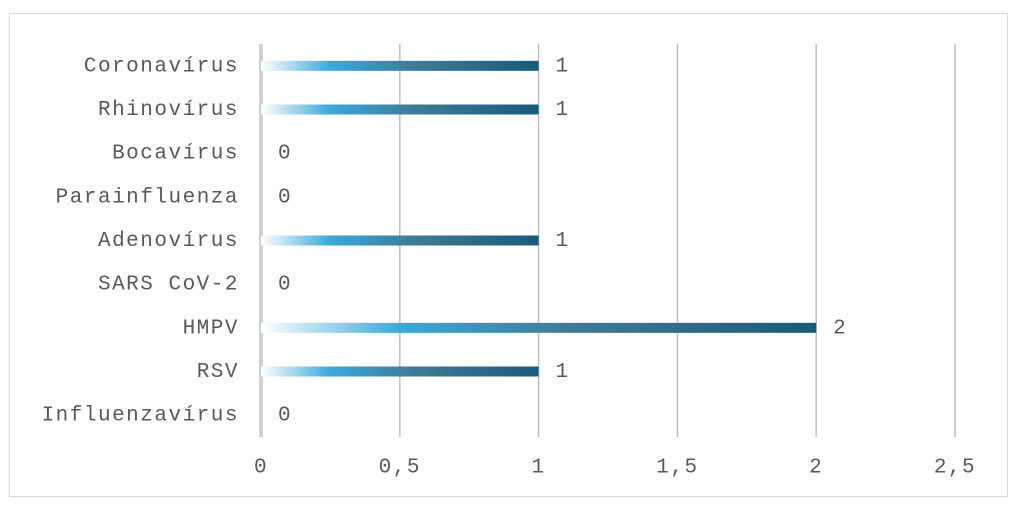 The height and width of the screenshot is (509, 1021). I want to click on x-tick-label: 0,5, so click(400, 468).